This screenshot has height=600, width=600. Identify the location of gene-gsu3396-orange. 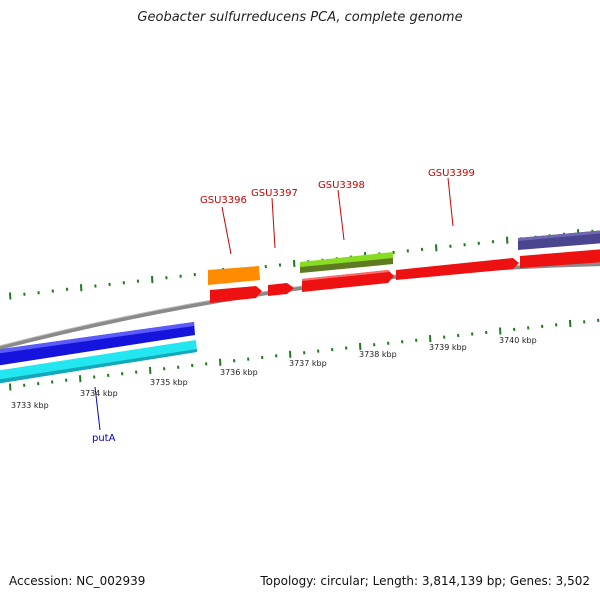
(234, 275).